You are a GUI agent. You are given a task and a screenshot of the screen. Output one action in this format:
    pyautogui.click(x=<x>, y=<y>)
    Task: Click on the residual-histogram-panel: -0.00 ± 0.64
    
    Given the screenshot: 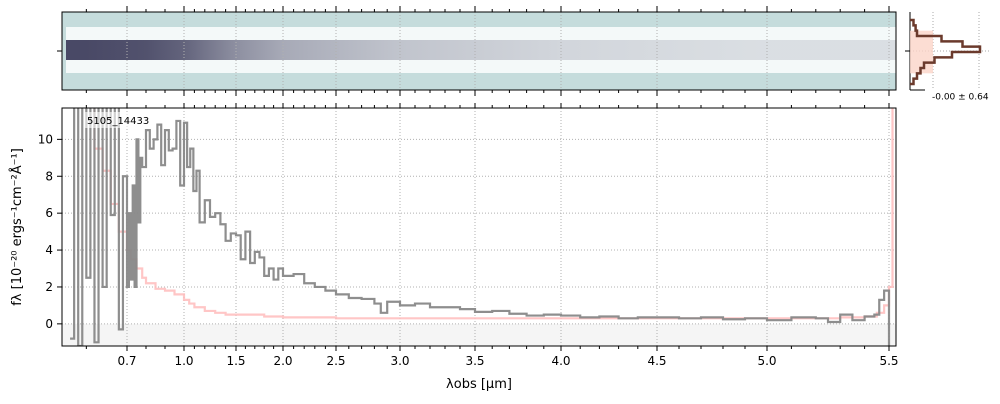 What is the action you would take?
    pyautogui.click(x=947, y=57)
    